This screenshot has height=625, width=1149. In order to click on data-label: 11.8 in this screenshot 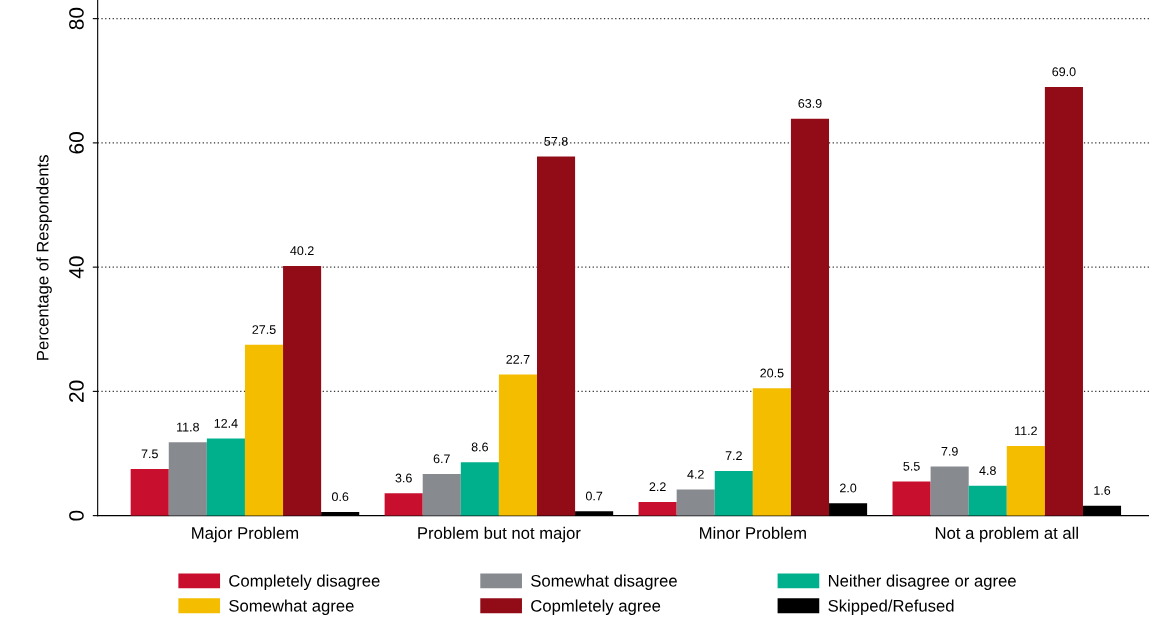, I will do `click(188, 427)`.